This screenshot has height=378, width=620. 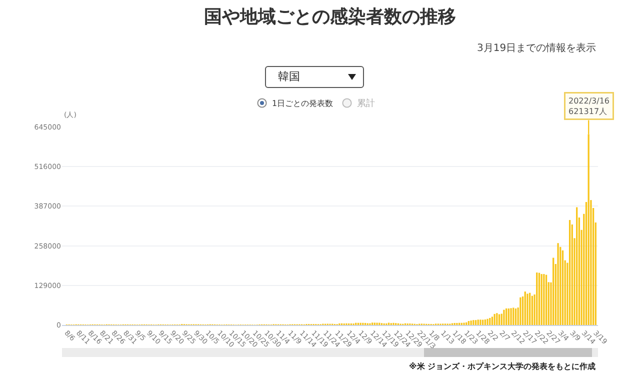 I want to click on text: 3月19日までの情報を表示, so click(x=536, y=48).